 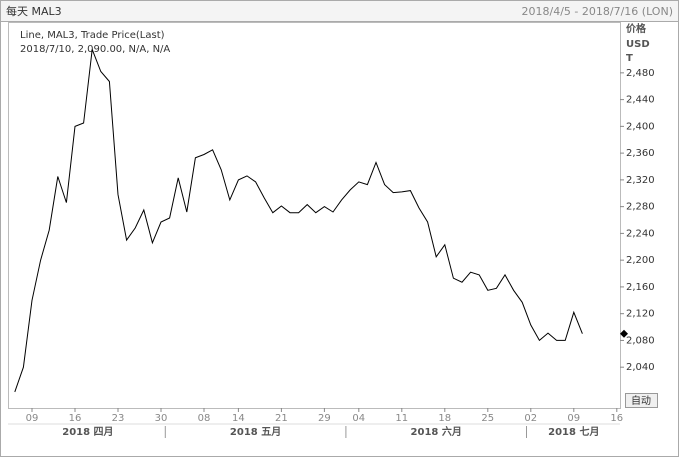 I want to click on y-tick-label: 2,120, so click(x=640, y=314).